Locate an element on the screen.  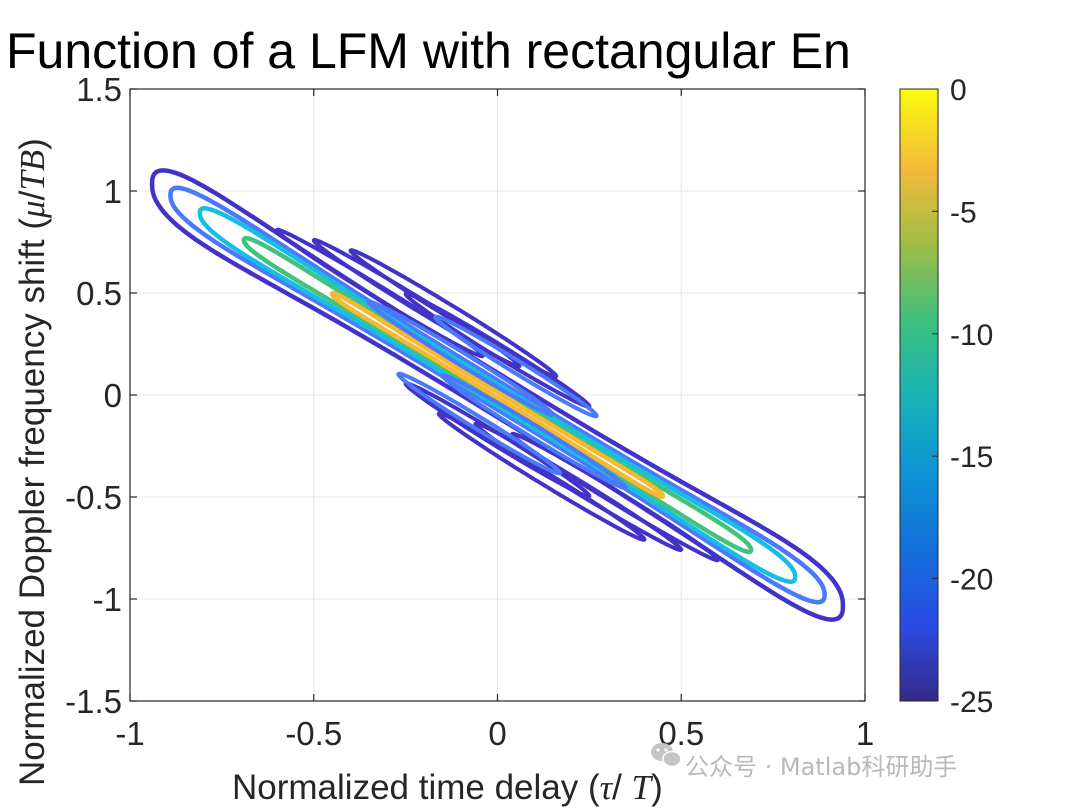
wechat-icon is located at coordinates (666, 755).